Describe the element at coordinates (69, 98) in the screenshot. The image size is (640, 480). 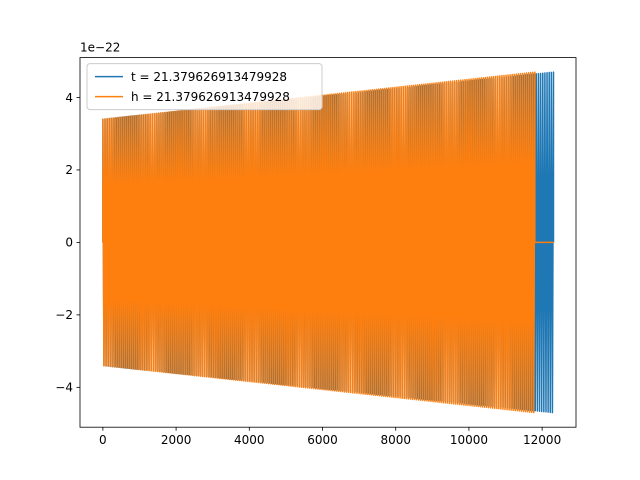
I see `y-tick-label: 4` at that location.